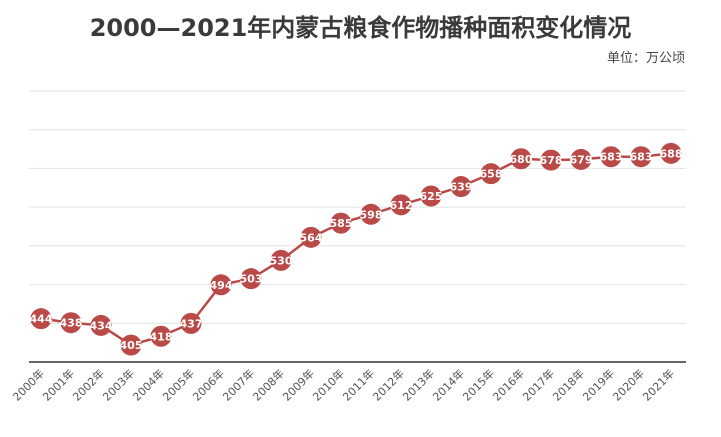  What do you see at coordinates (178, 384) in the screenshot?
I see `x-tick-label: 2005年` at bounding box center [178, 384].